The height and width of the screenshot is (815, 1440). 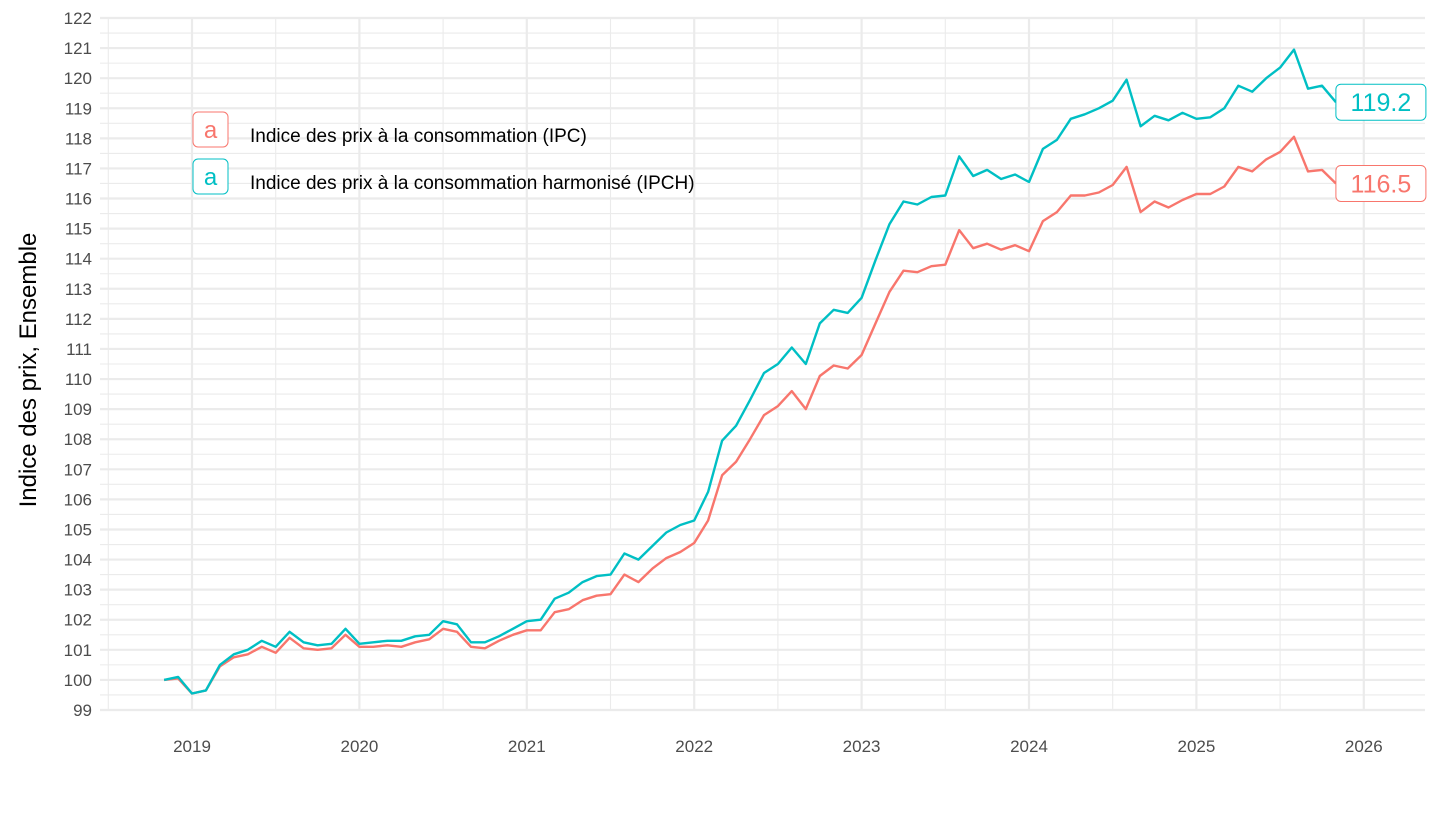 I want to click on y-tick-label: 114, so click(x=78, y=259).